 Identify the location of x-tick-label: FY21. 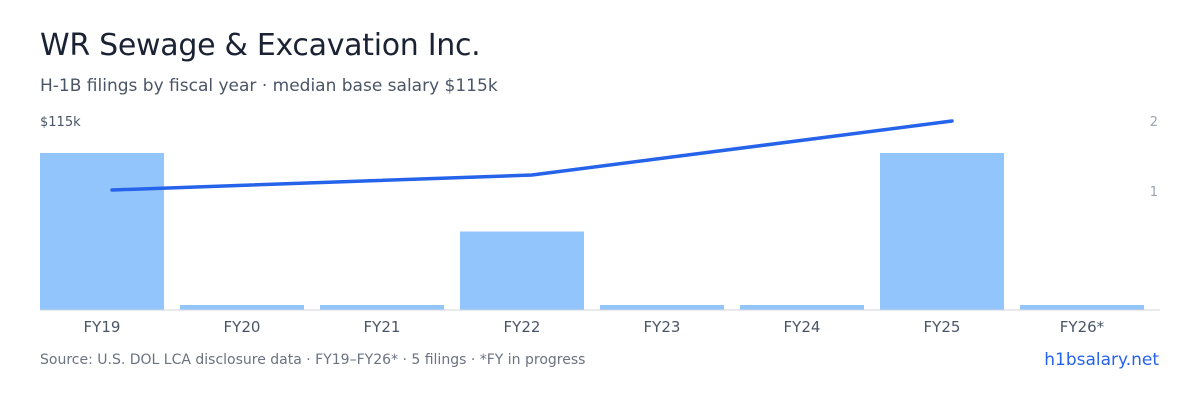
(382, 327).